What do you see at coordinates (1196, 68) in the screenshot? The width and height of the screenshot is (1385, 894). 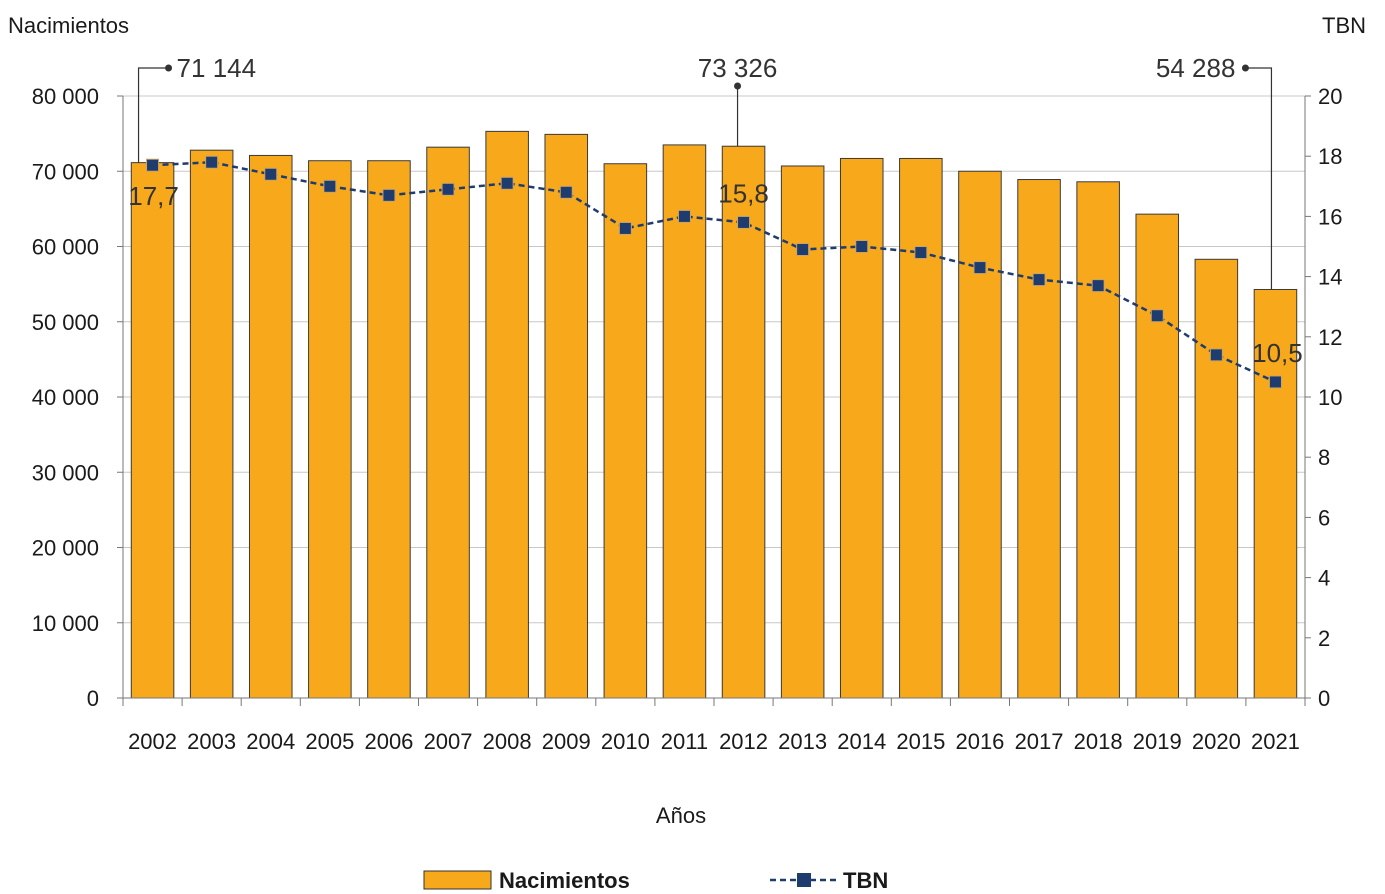 I see `callout-label: 54 288` at bounding box center [1196, 68].